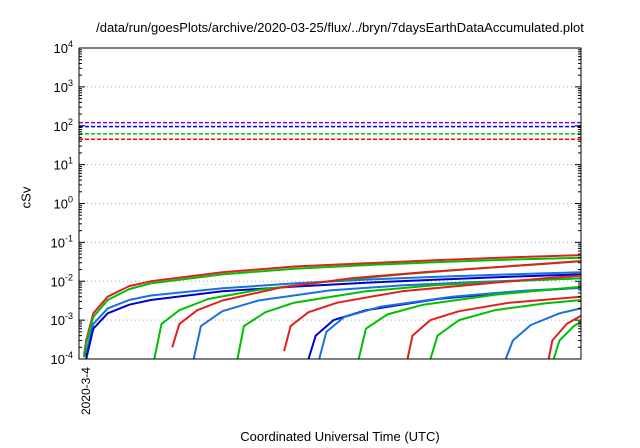 The image size is (640, 448). I want to click on y-tick-label: 10³, so click(63, 86).